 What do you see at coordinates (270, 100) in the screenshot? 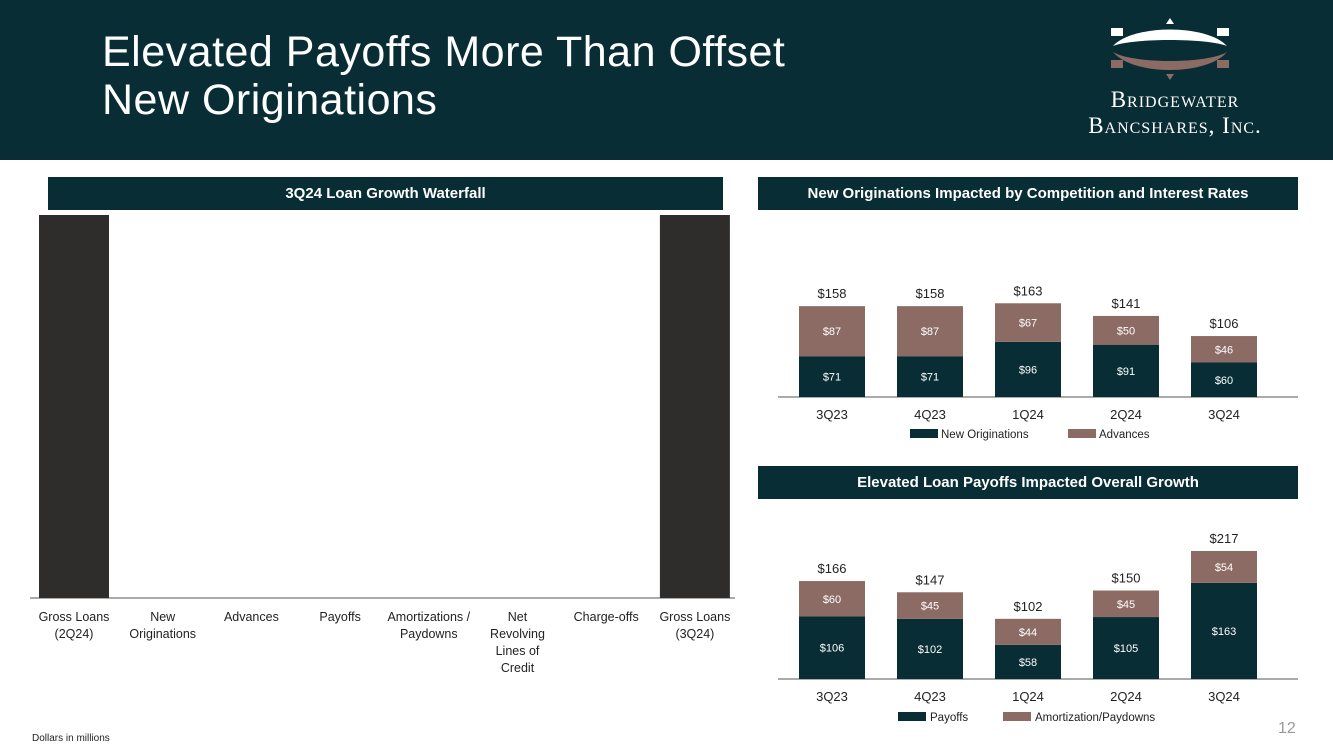
I see `title-line-2: New Originations` at bounding box center [270, 100].